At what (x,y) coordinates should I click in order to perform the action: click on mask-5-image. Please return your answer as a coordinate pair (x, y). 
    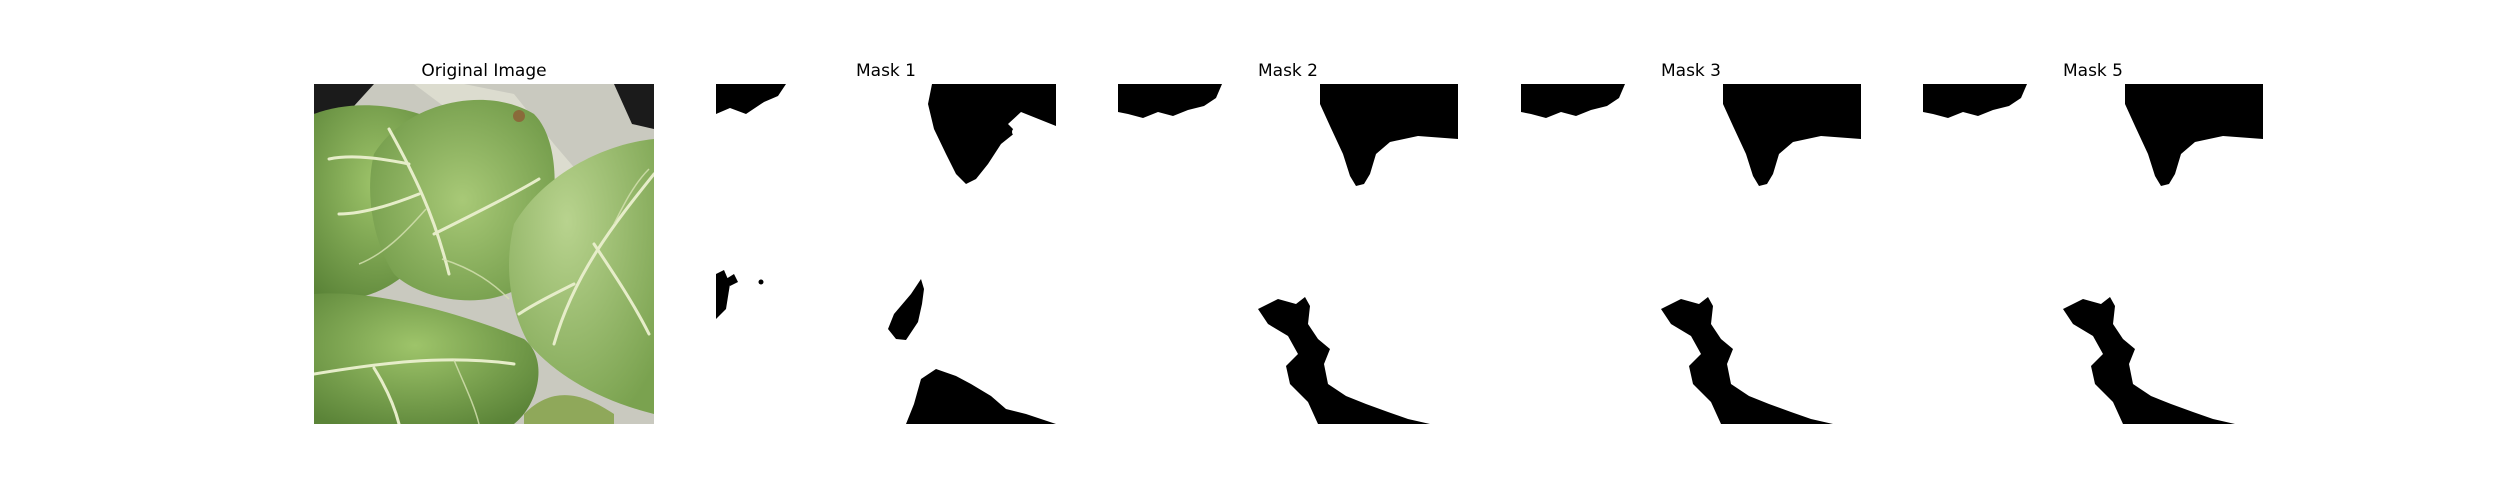
    Looking at the image, I should click on (2093, 254).